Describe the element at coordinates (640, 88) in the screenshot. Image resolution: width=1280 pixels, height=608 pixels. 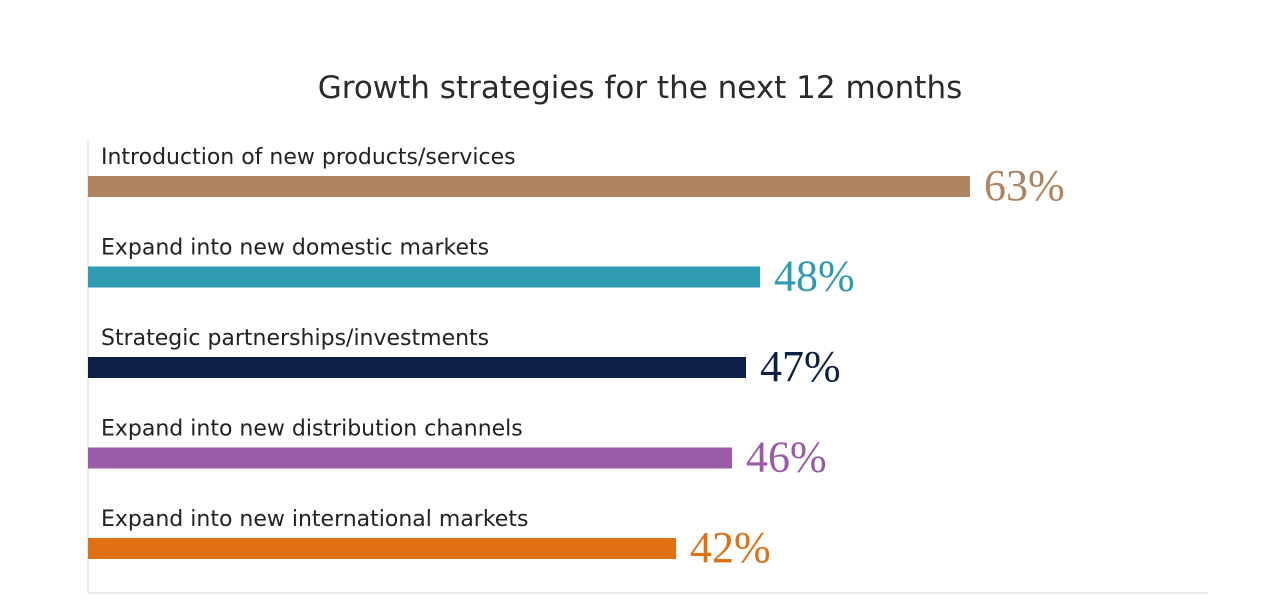
I see `chart-title: Growth strategies for the next 12 months` at that location.